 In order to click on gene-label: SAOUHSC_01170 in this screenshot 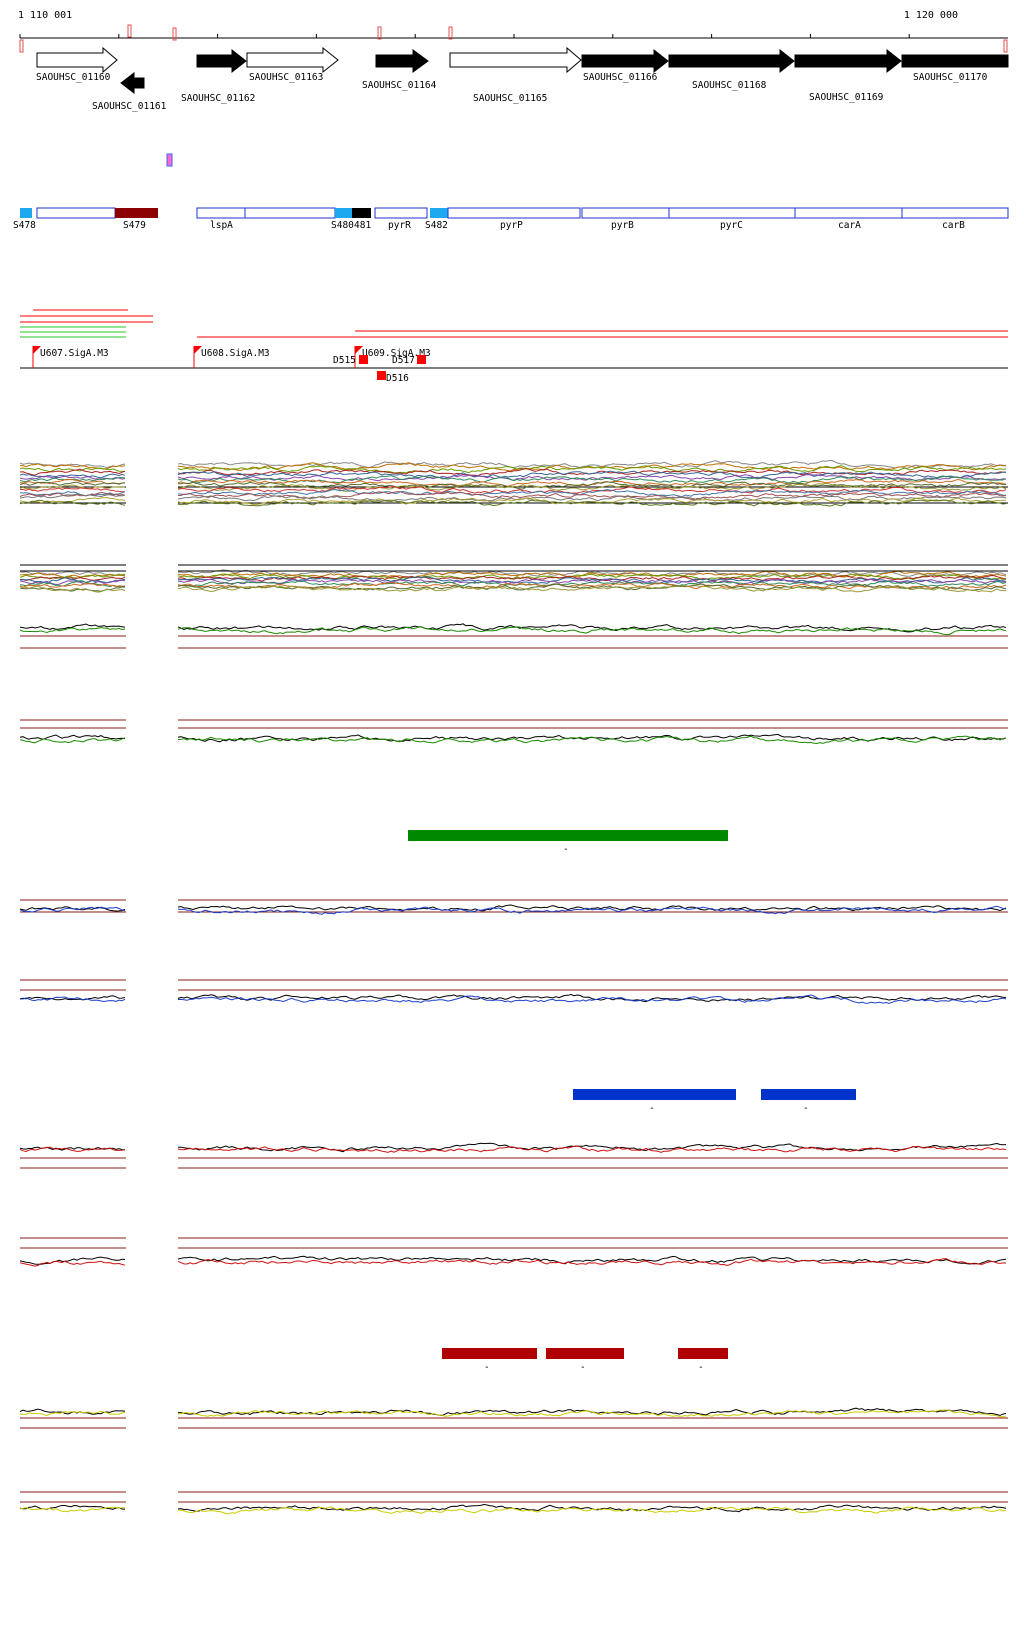, I will do `click(950, 77)`.